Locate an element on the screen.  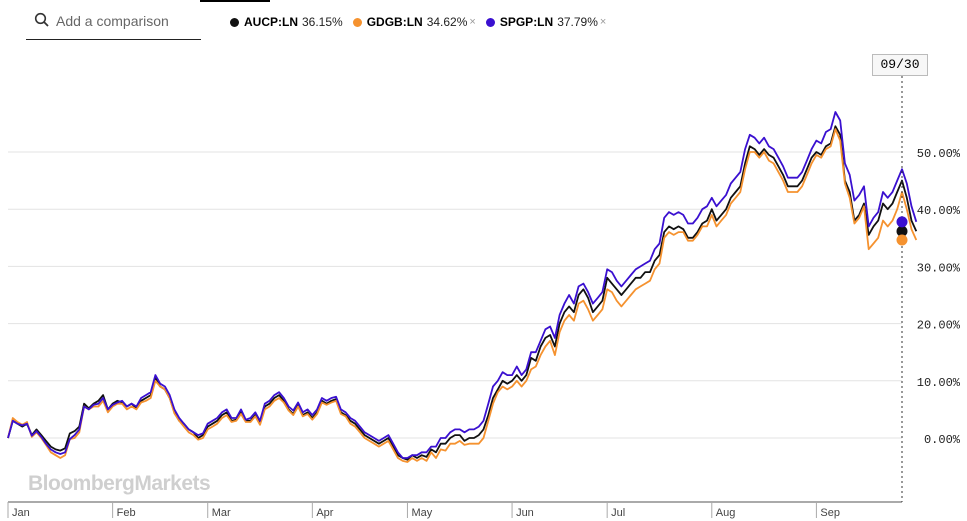
x-tick-label: May is located at coordinates (421, 513).